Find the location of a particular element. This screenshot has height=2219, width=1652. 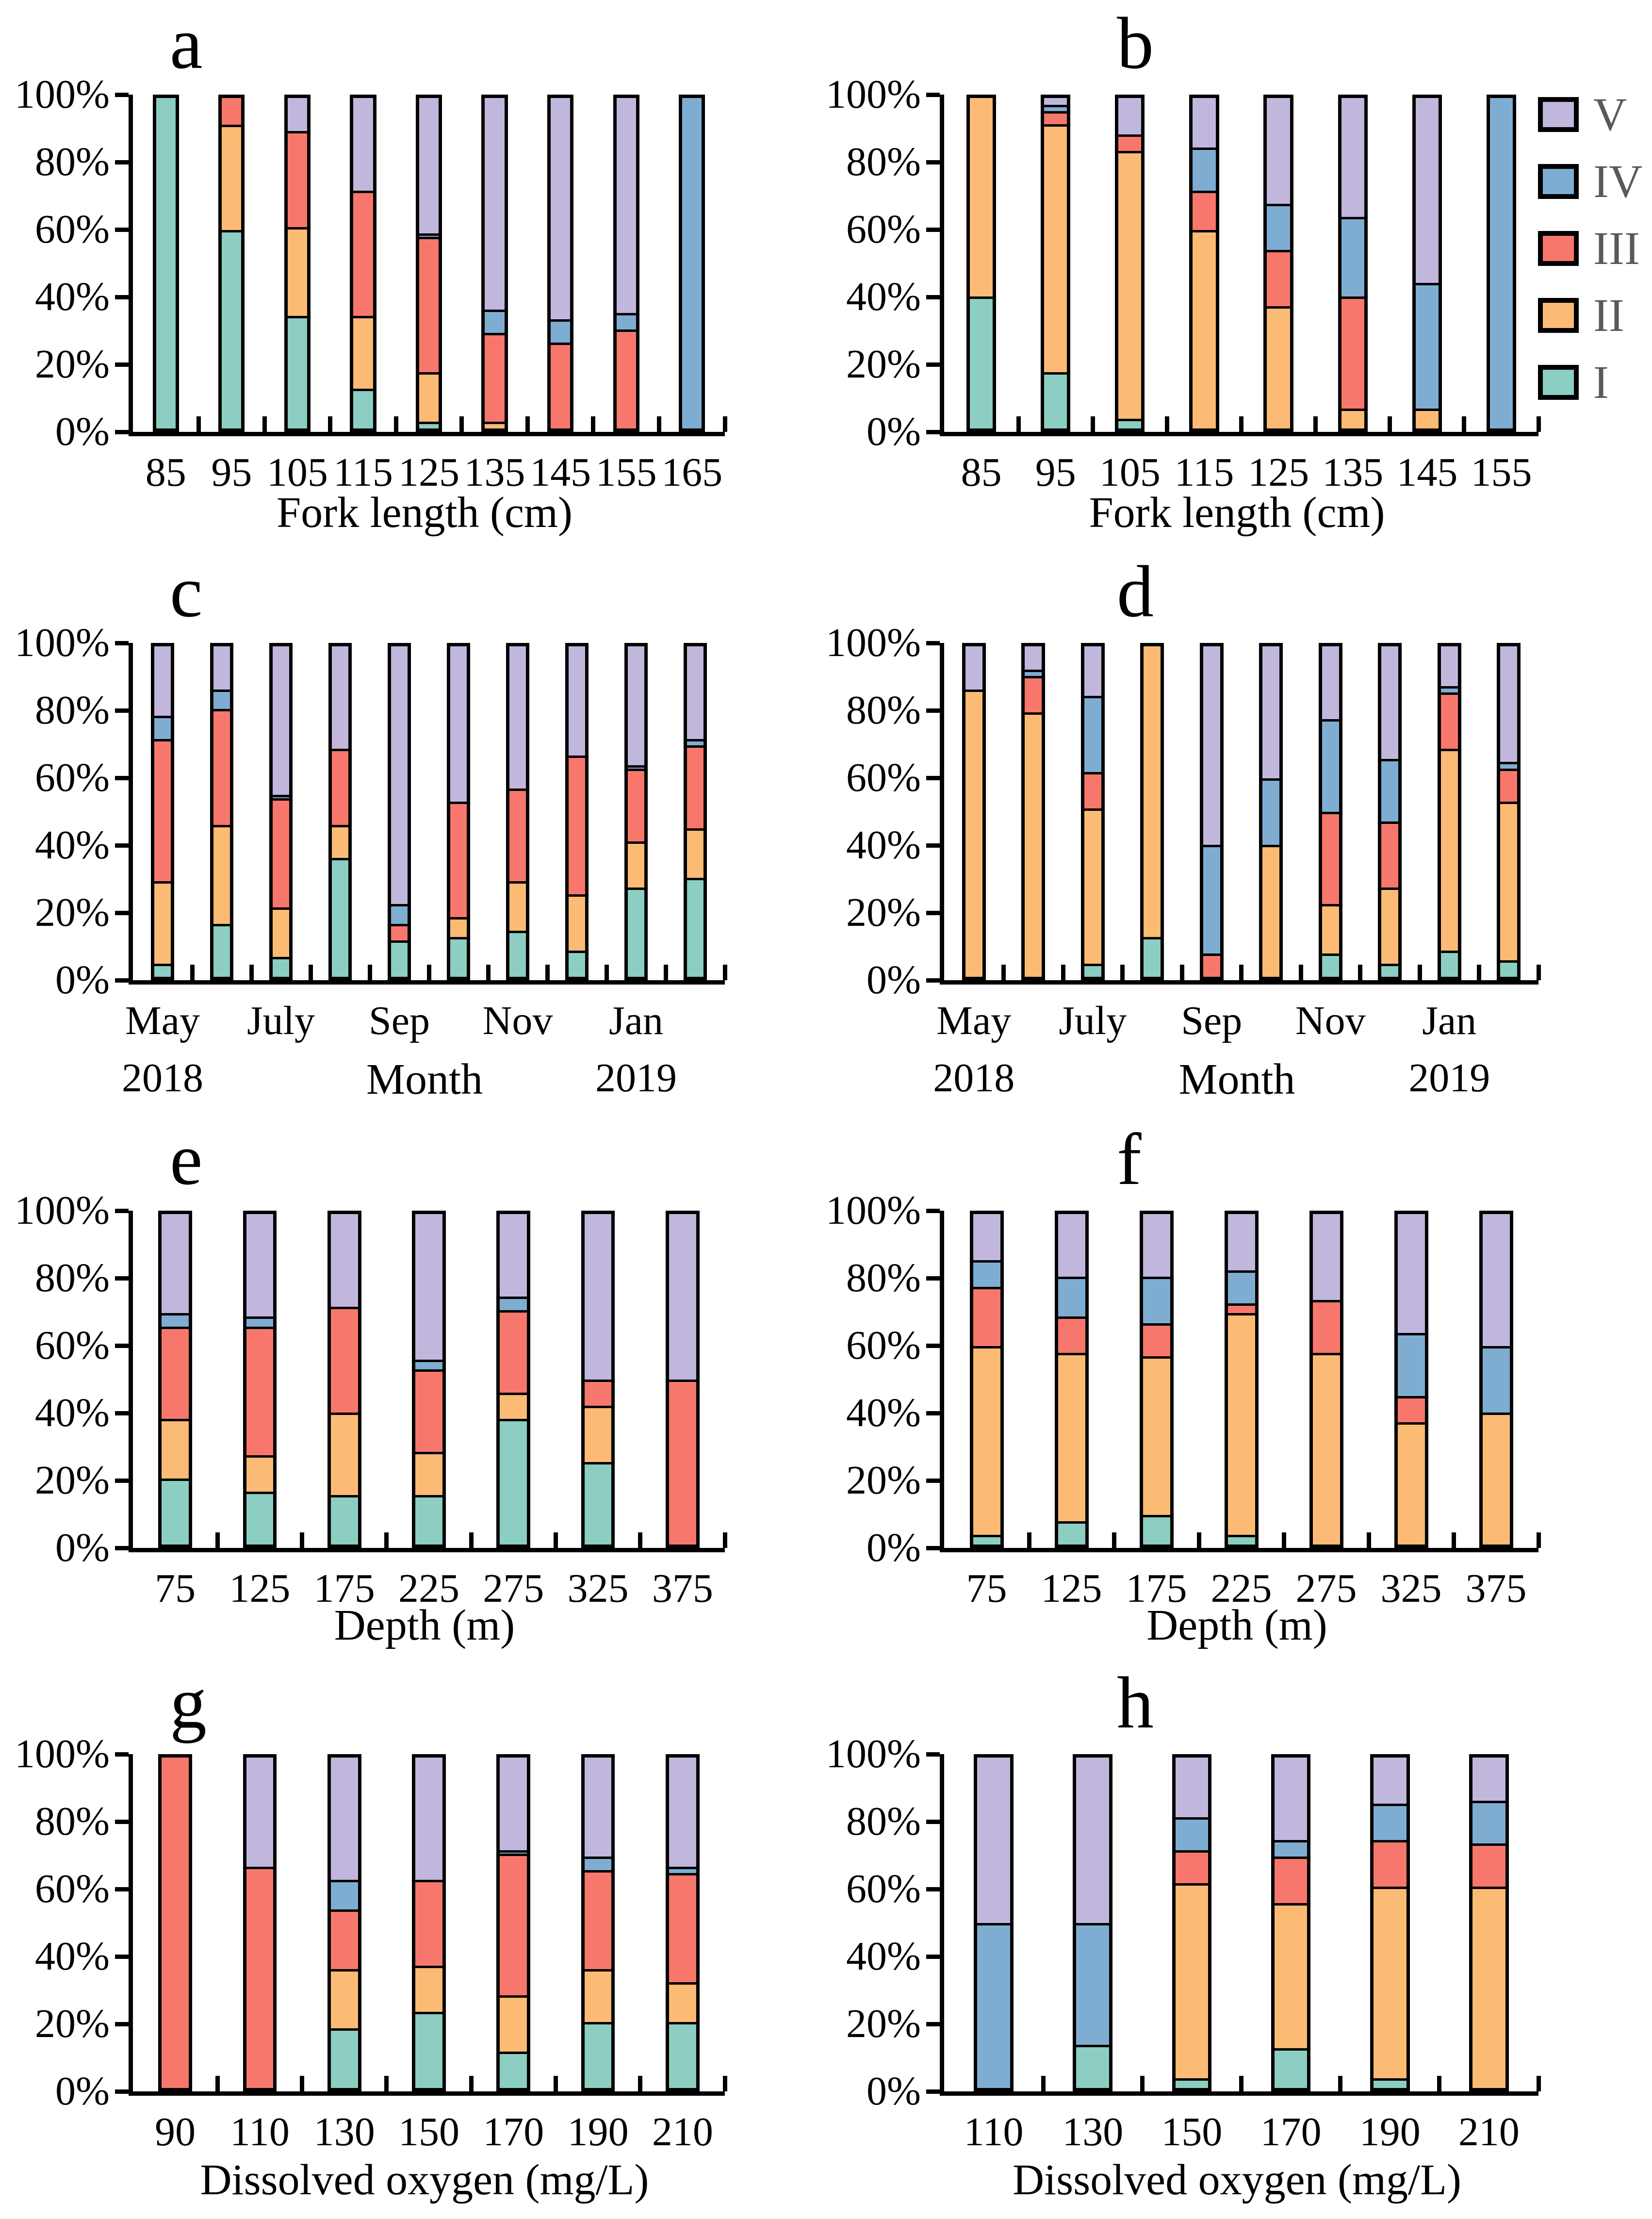

x-category-label: Sep is located at coordinates (1212, 1020).